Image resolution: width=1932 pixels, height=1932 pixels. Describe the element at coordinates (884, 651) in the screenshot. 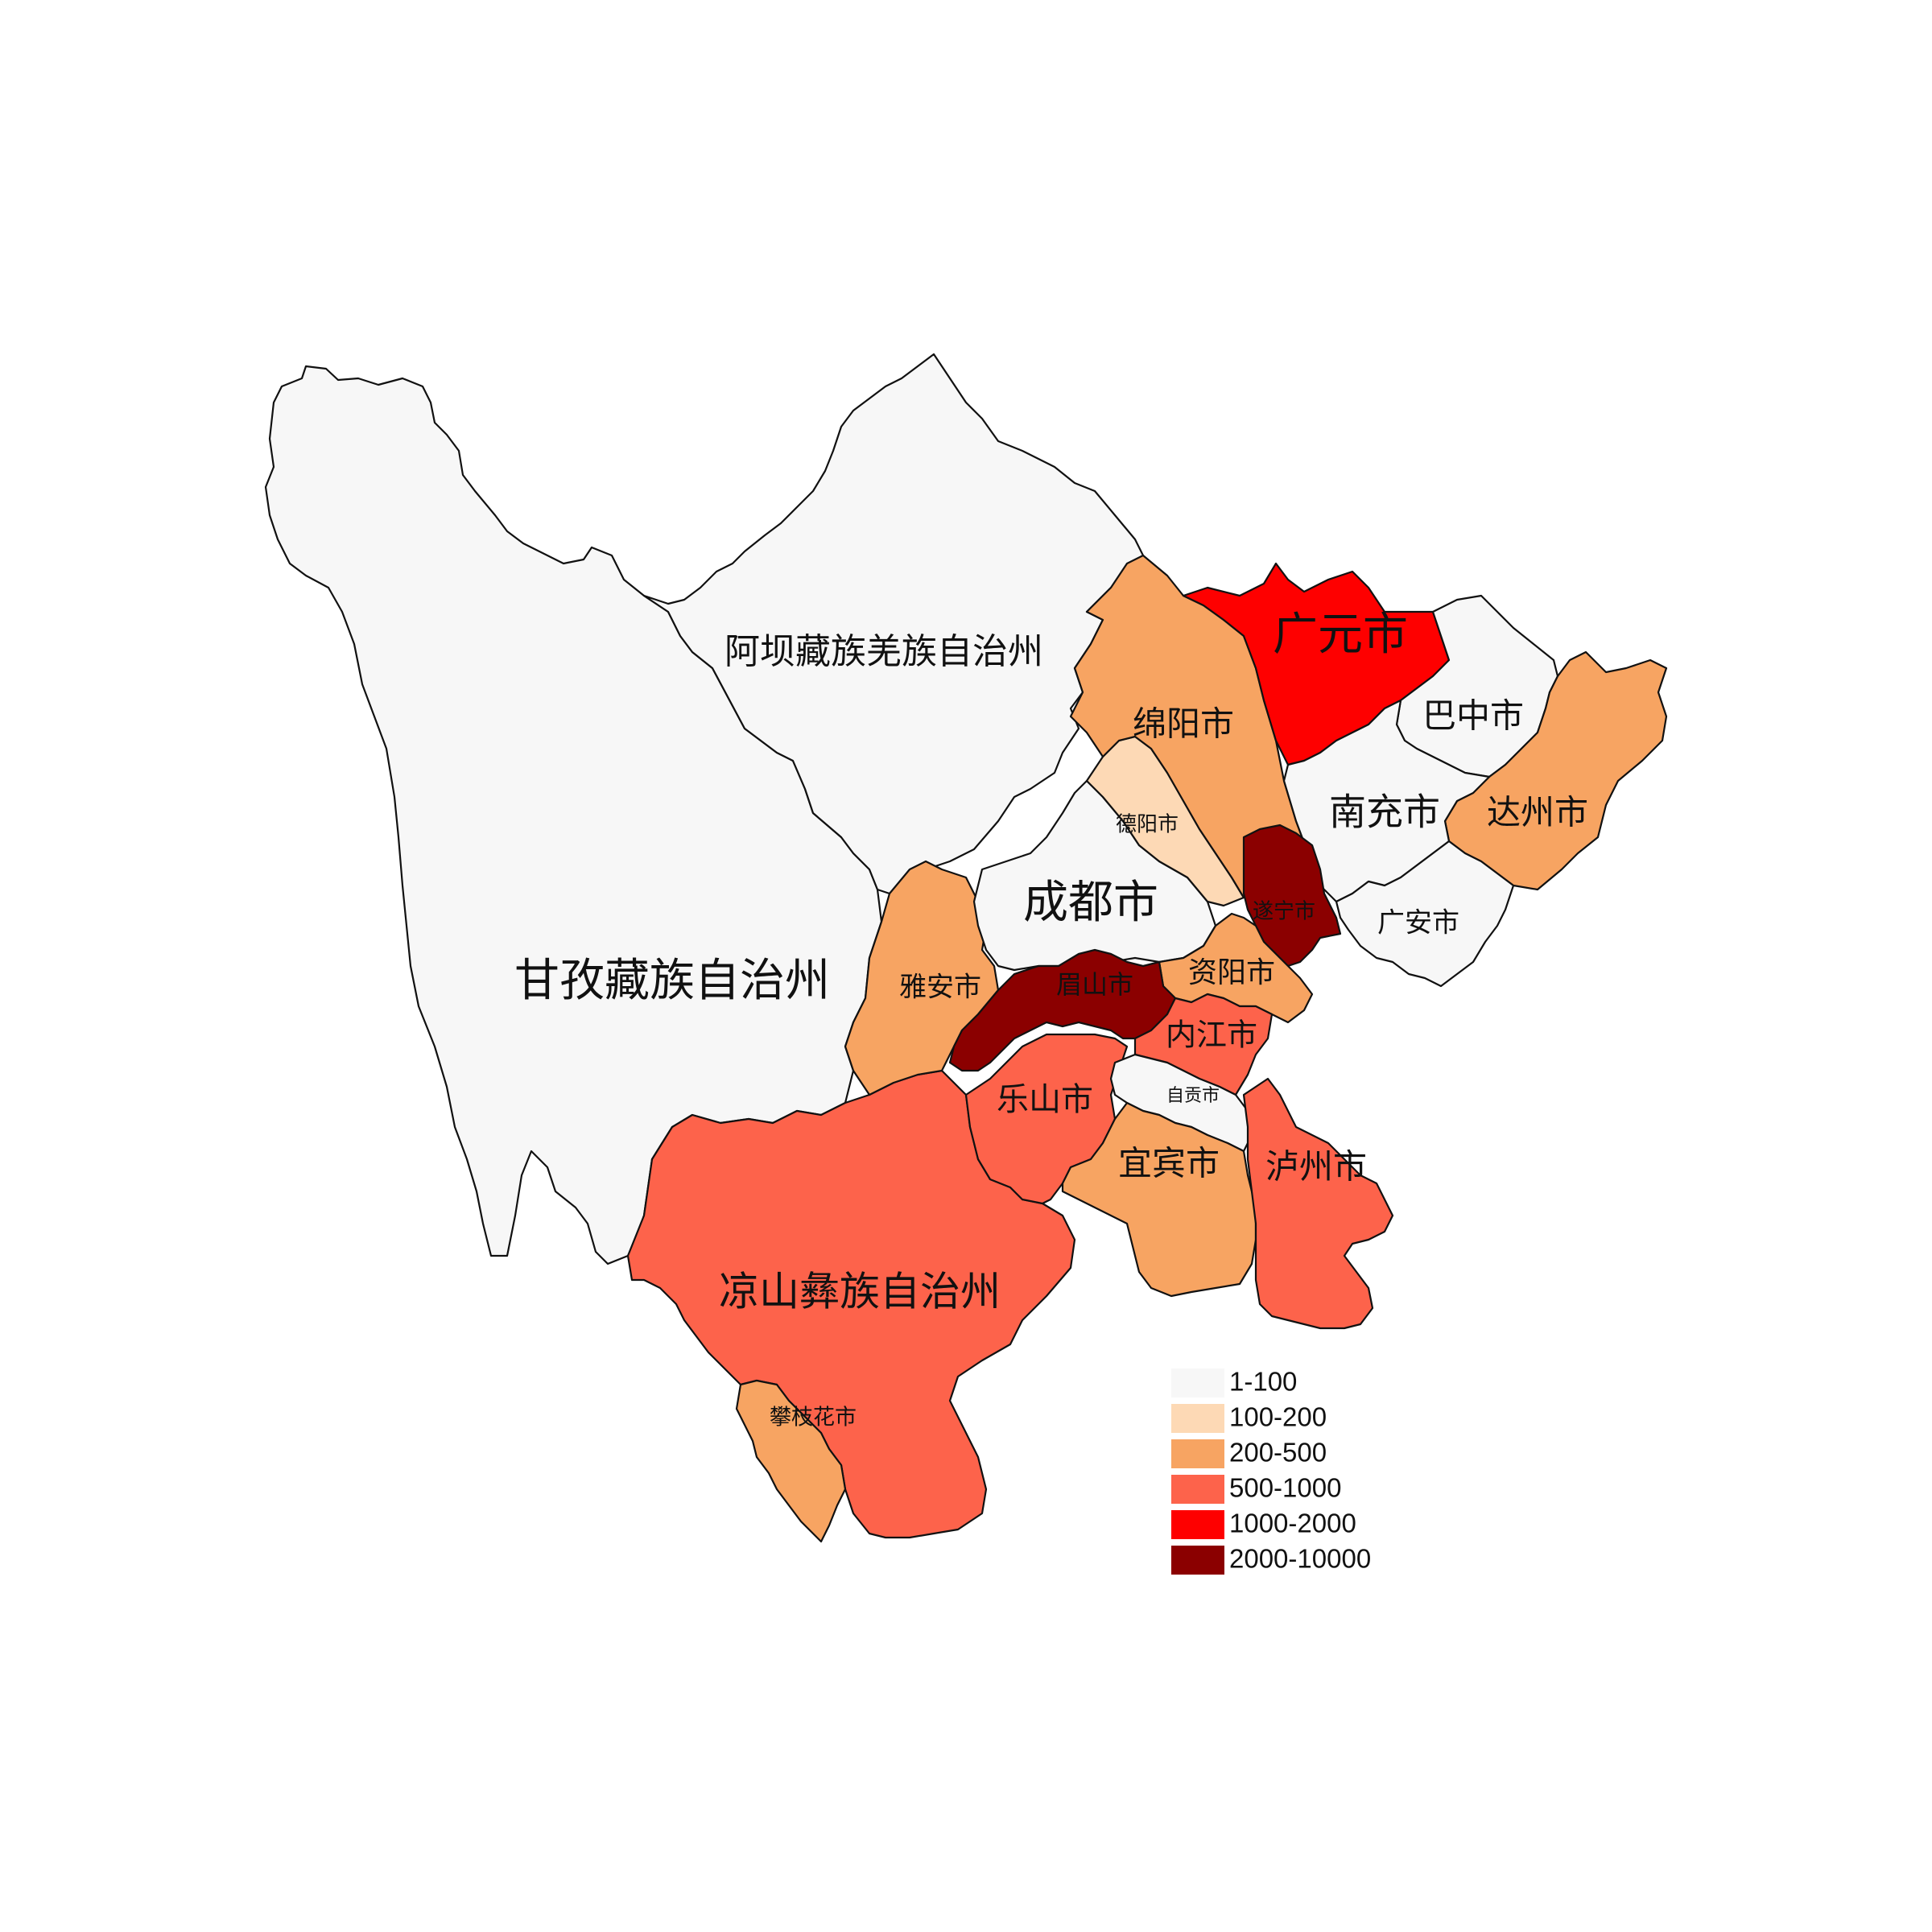

I see `label-aba: 阿坝藏族羌族自治州` at that location.